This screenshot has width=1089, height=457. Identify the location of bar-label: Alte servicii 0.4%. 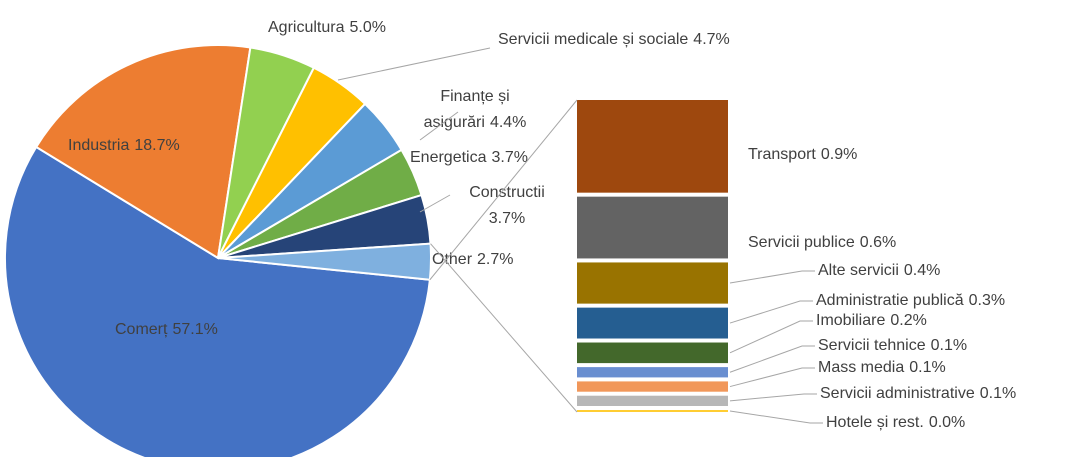
(879, 270).